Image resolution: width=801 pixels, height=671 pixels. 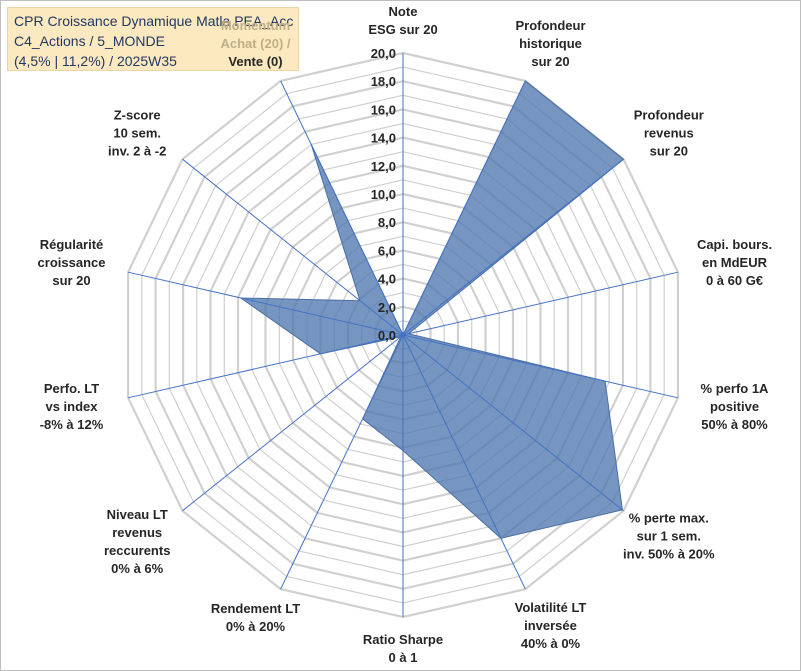 What do you see at coordinates (71, 388) in the screenshot?
I see `axis-label: Perfo. LT` at bounding box center [71, 388].